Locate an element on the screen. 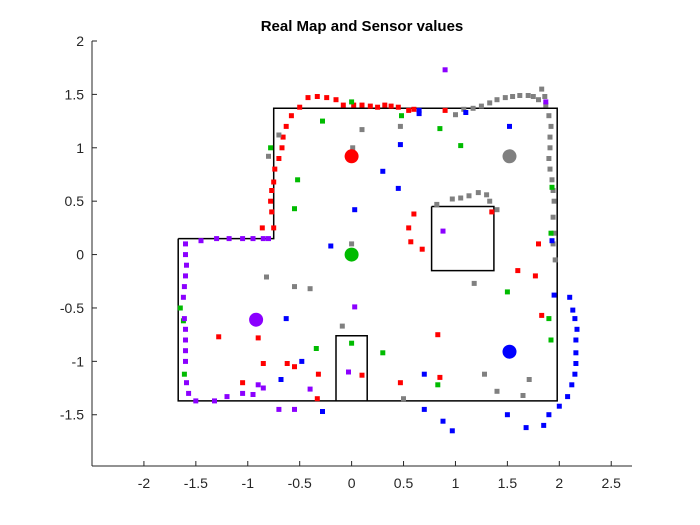 This screenshot has width=700, height=525. y-tick-label: 2 is located at coordinates (80, 41).